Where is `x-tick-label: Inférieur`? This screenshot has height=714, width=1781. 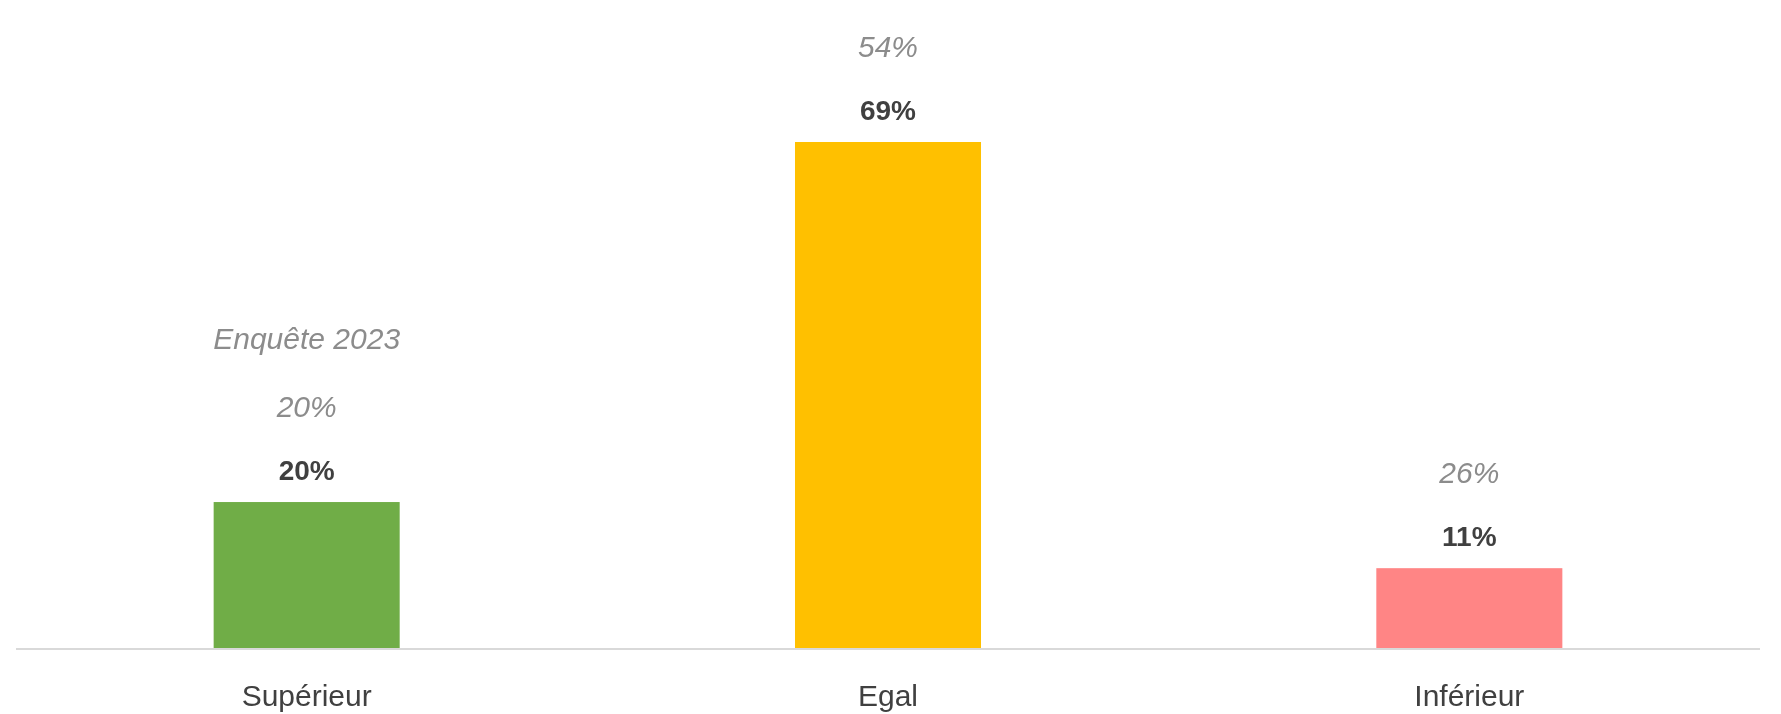 x-tick-label: Inférieur is located at coordinates (1469, 695).